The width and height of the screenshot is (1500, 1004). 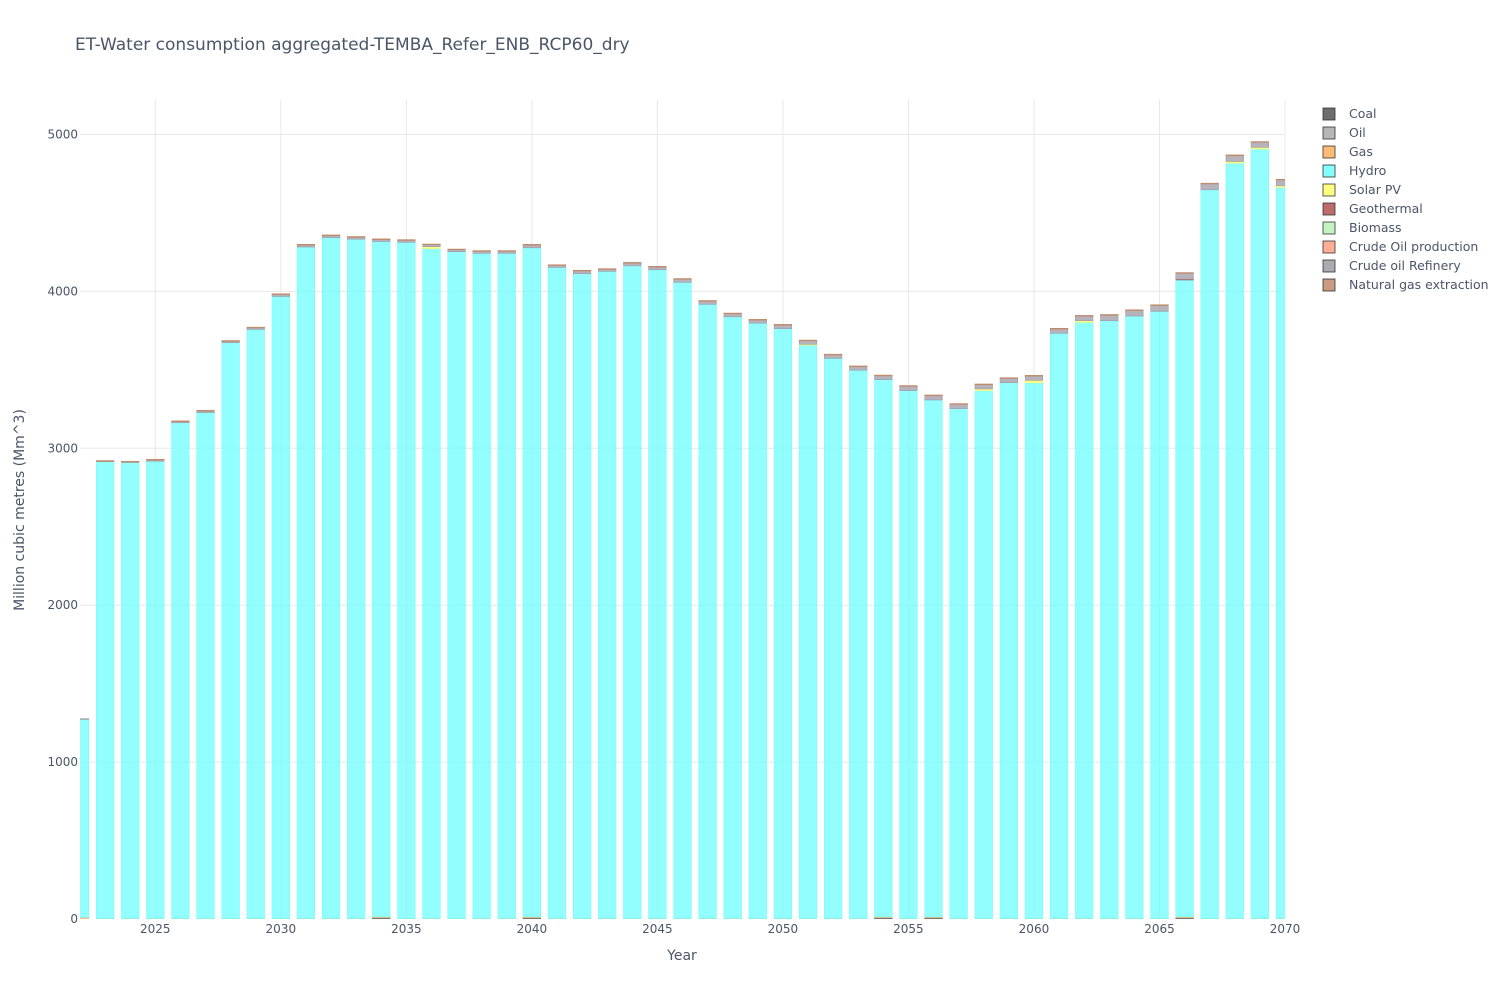 What do you see at coordinates (1405, 265) in the screenshot?
I see `legend-label-crude-oil-refinery: Crude oil Refinery` at bounding box center [1405, 265].